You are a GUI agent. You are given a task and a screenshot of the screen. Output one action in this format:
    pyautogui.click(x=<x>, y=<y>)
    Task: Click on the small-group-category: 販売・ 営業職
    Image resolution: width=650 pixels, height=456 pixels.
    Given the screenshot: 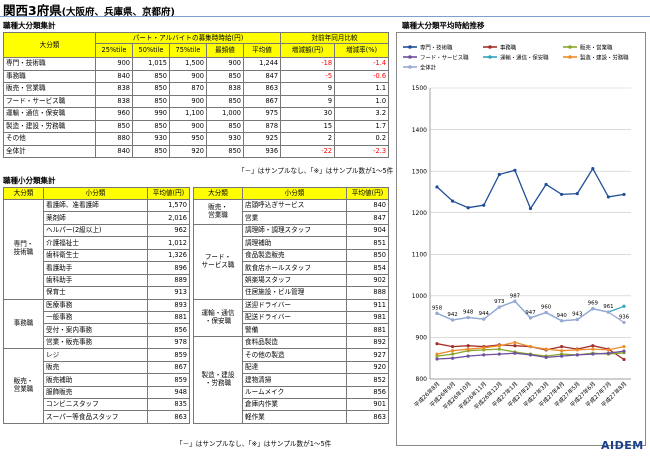 What is the action you would take?
    pyautogui.click(x=23, y=386)
    